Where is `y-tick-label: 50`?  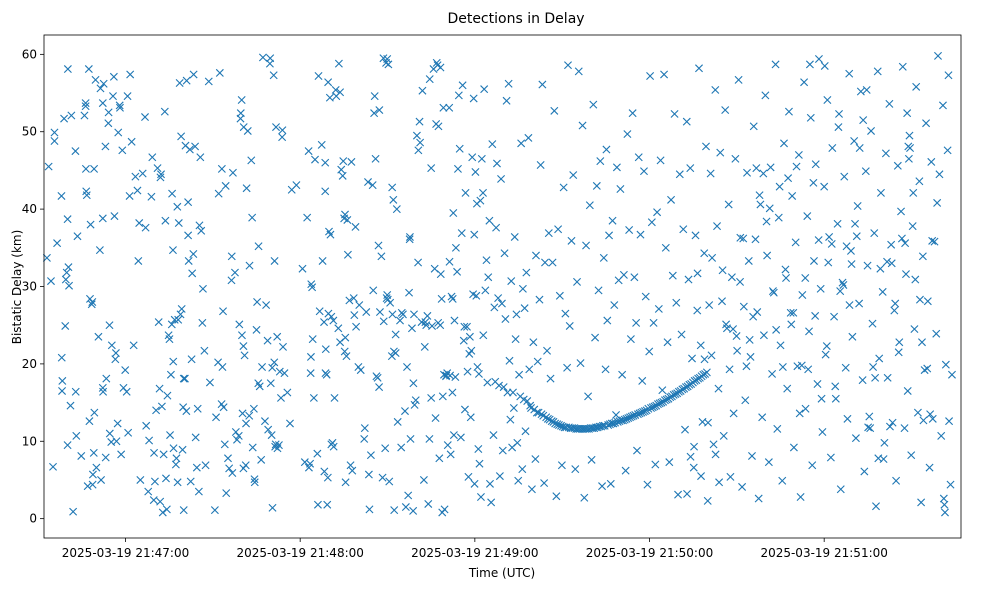 y-tick-label: 50 is located at coordinates (29, 132).